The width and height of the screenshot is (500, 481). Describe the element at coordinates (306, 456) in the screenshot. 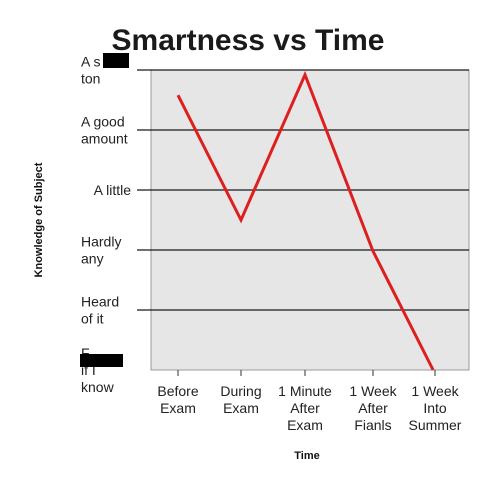

I see `x-axis-label: Time` at that location.